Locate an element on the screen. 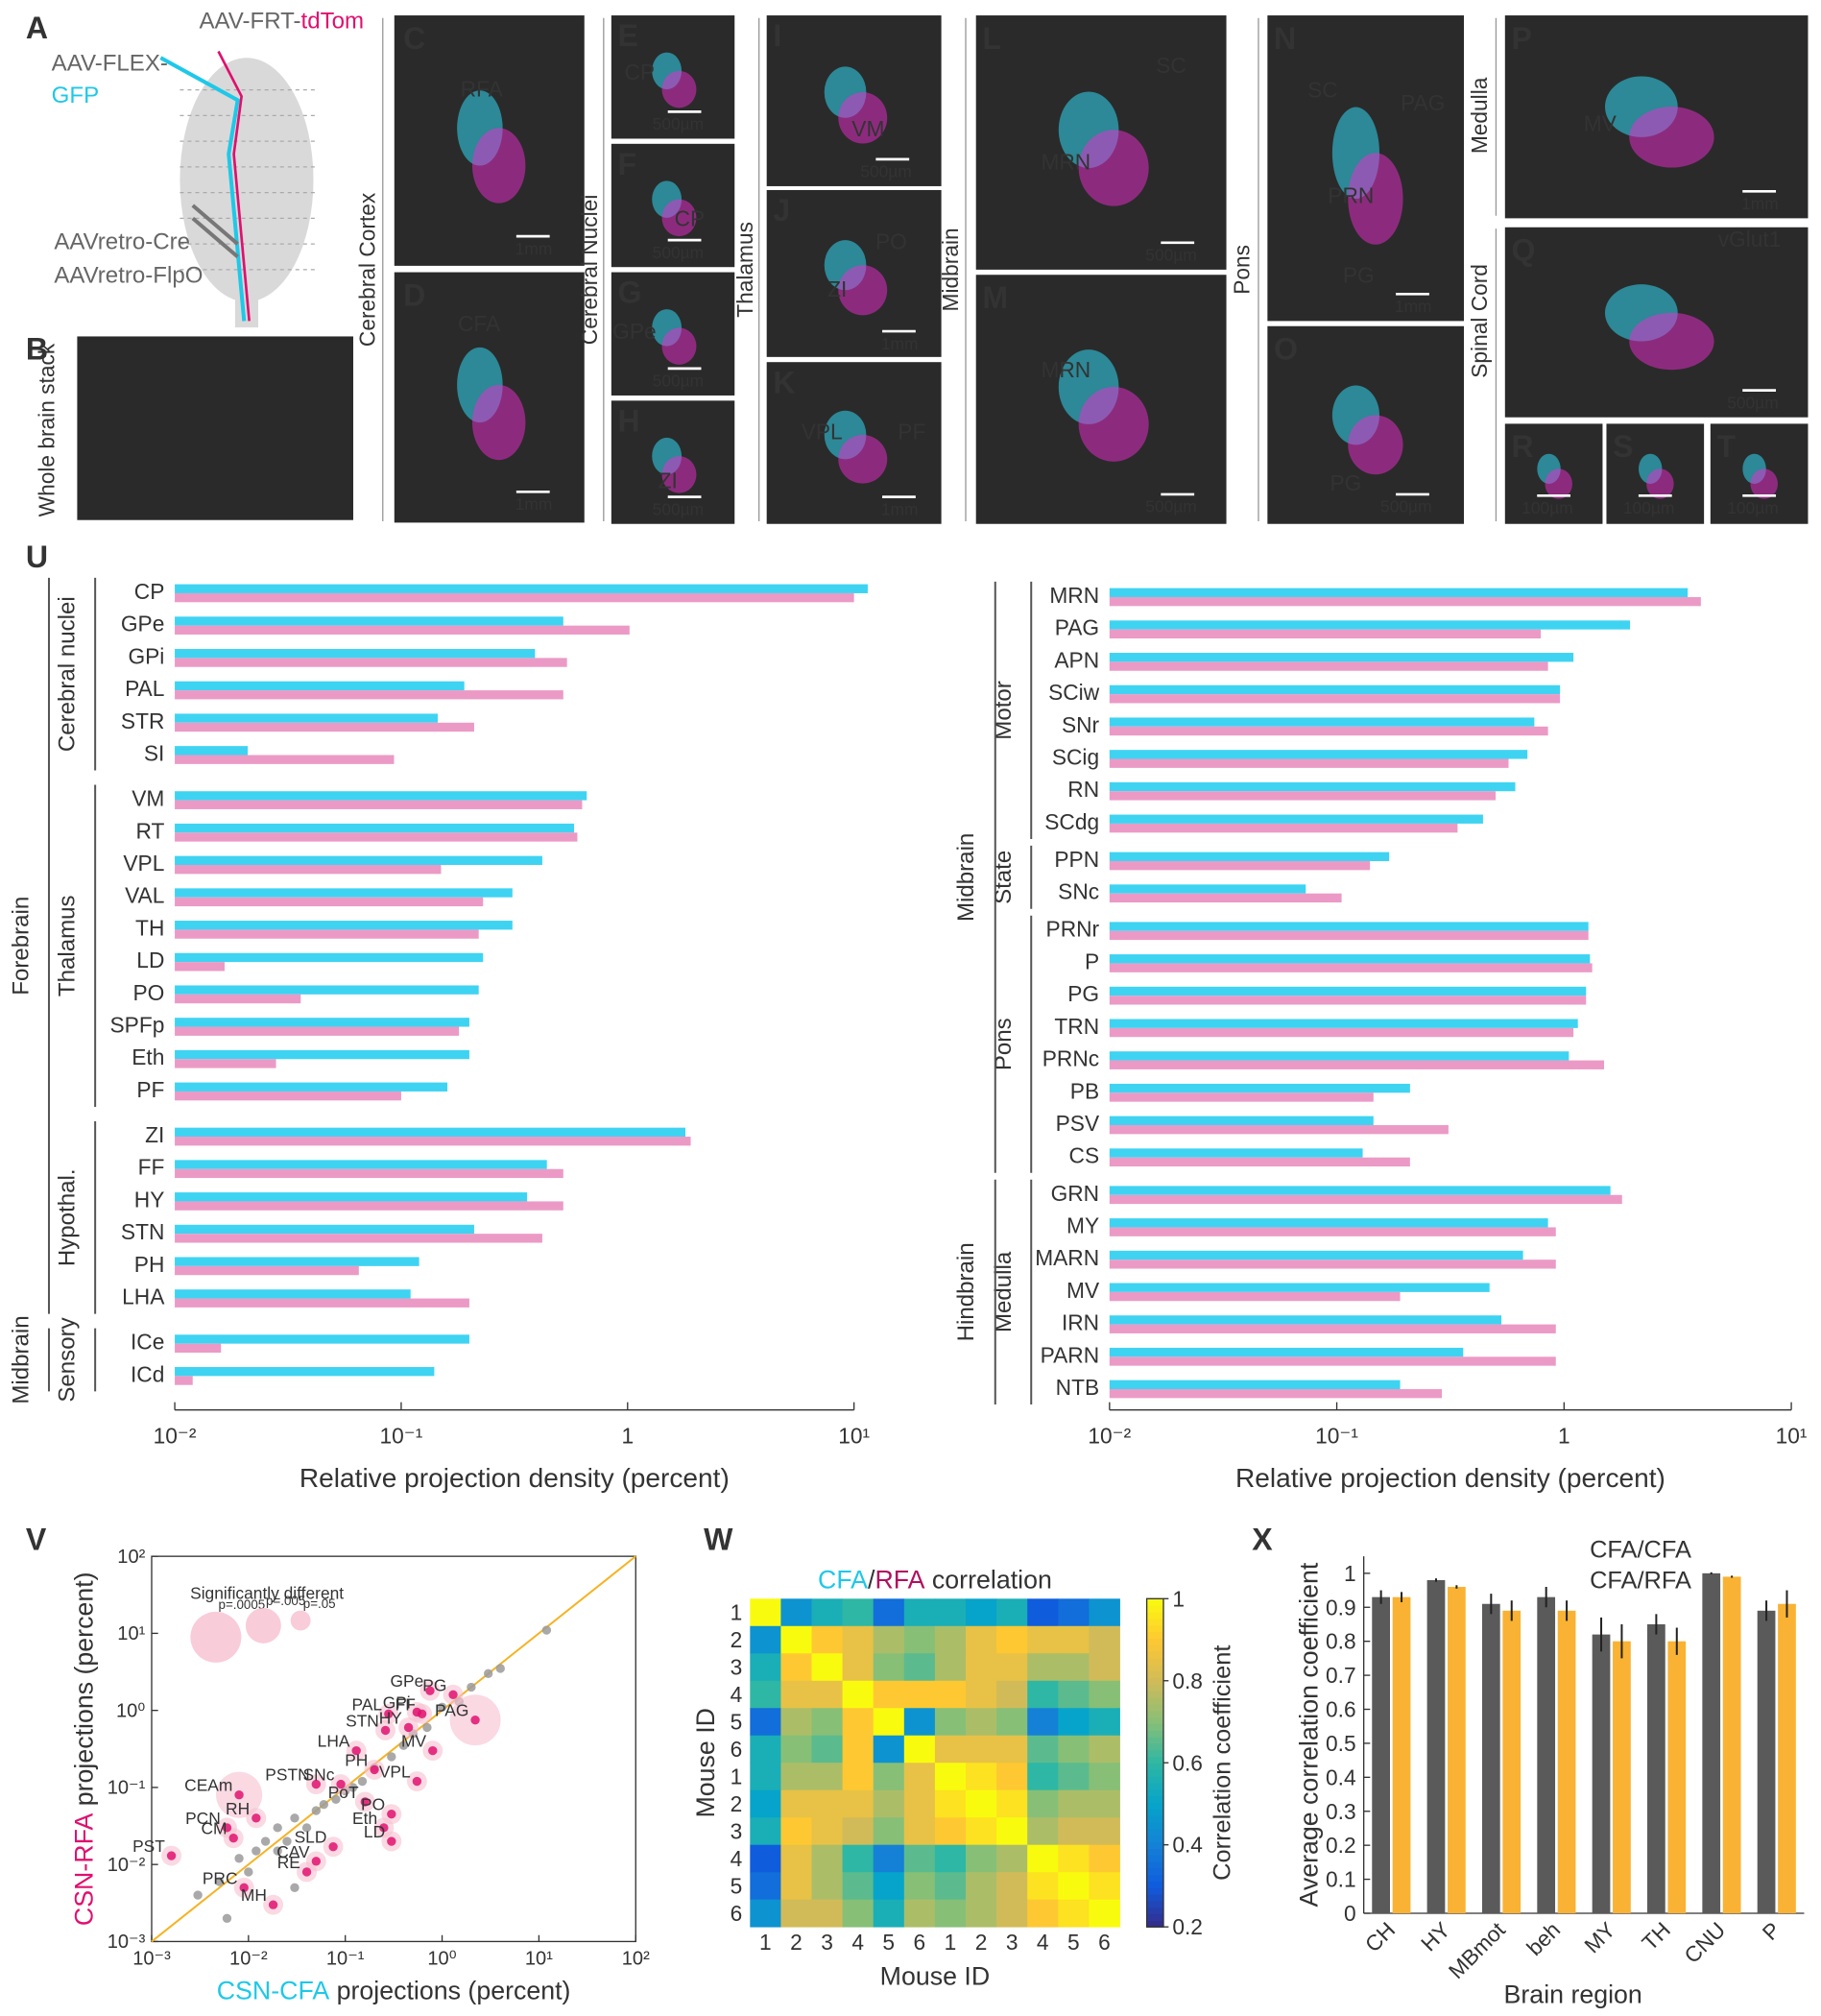 The height and width of the screenshot is (2016, 1821). panel-letter: Q is located at coordinates (1523, 250).